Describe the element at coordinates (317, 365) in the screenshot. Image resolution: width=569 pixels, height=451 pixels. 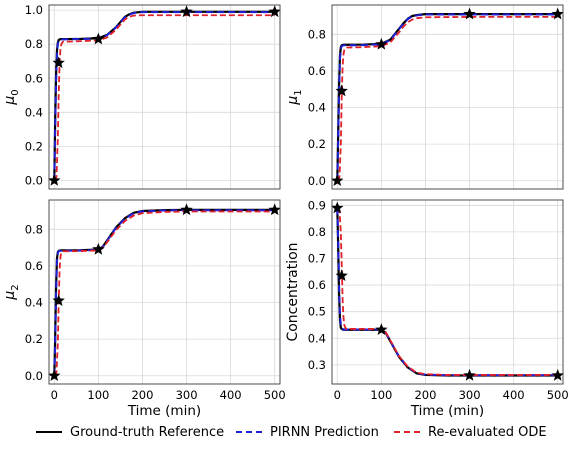
I see `y-tick-label: 0.3` at that location.